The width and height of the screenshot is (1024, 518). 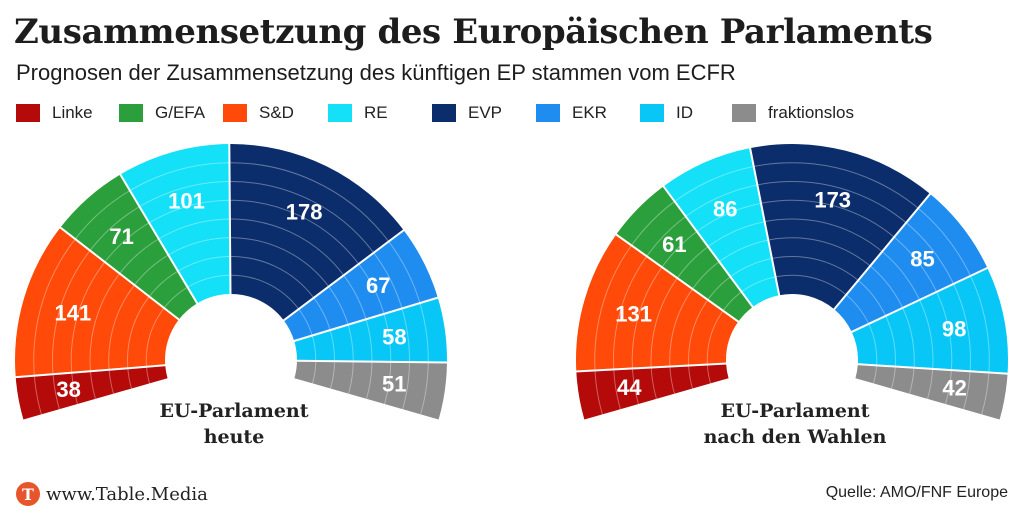 I want to click on seat-count-label: 101, so click(x=186, y=201).